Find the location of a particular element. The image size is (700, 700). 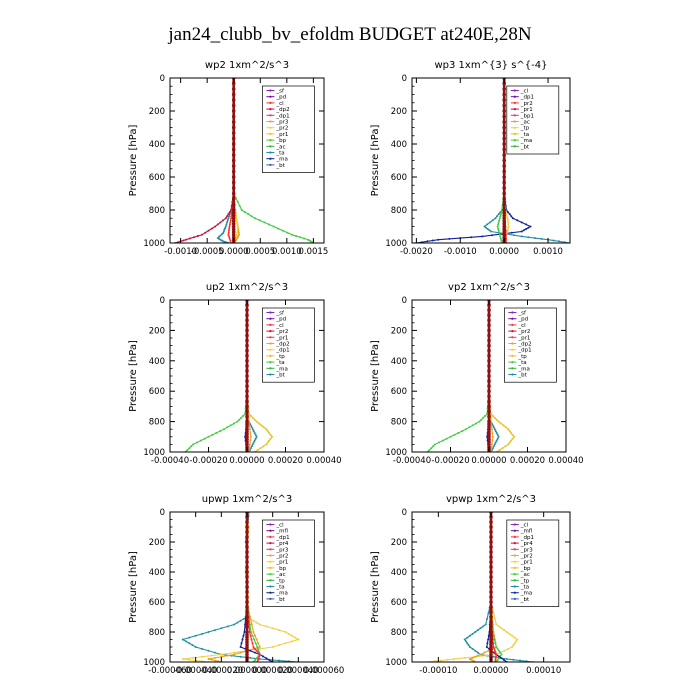

y-tick-label: 0 is located at coordinates (162, 513).